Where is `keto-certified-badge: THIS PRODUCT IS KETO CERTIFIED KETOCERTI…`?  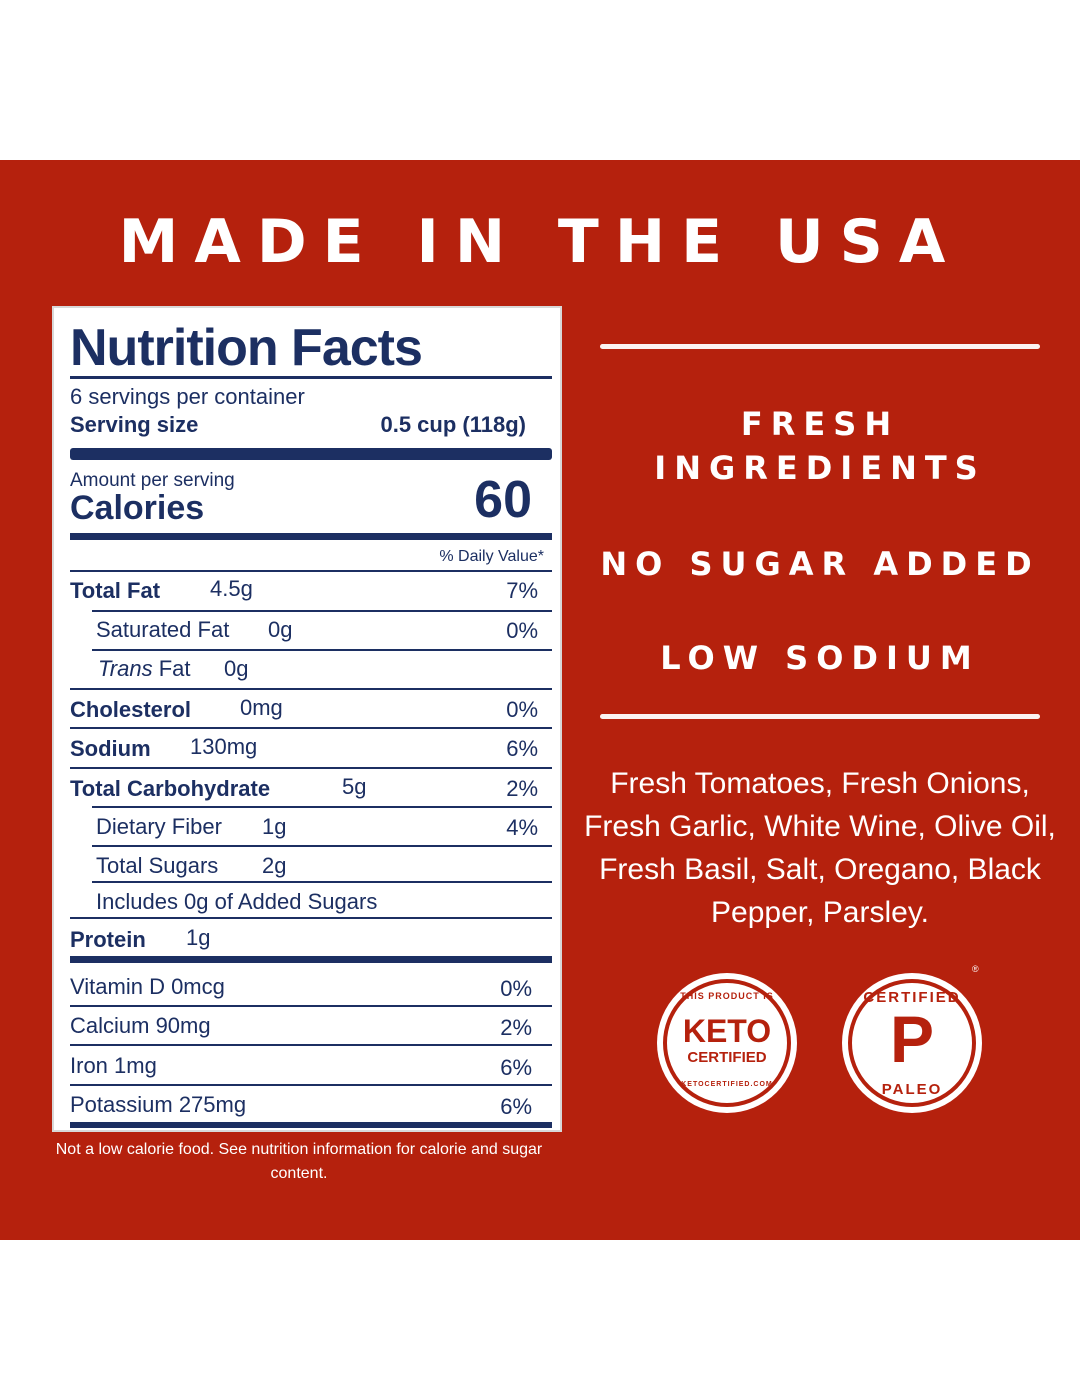 keto-certified-badge: THIS PRODUCT IS KETO CERTIFIED KETOCERTI… is located at coordinates (727, 1043).